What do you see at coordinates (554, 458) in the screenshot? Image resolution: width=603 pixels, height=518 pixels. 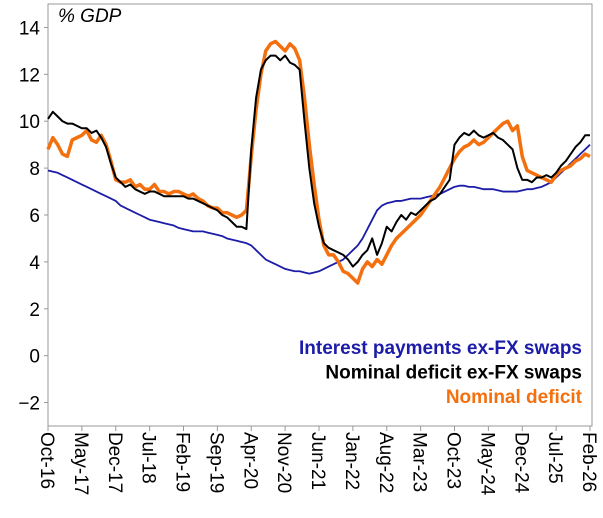 I see `x-tick-label: Jul-25` at bounding box center [554, 458].